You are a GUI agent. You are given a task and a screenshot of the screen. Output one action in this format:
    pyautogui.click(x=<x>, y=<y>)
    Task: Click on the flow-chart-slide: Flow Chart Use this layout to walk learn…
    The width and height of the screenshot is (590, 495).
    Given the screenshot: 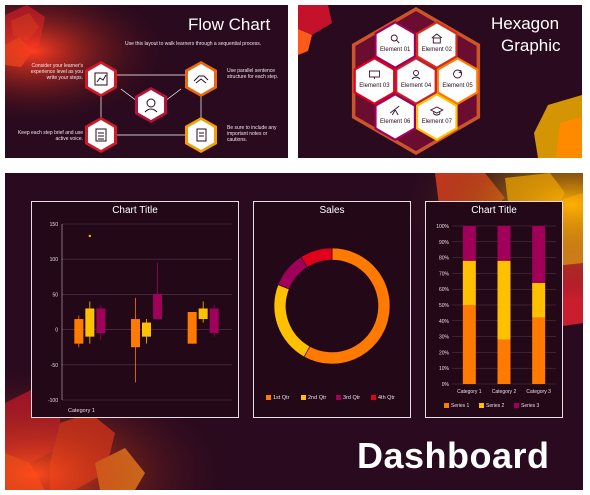 What is the action you would take?
    pyautogui.click(x=146, y=81)
    